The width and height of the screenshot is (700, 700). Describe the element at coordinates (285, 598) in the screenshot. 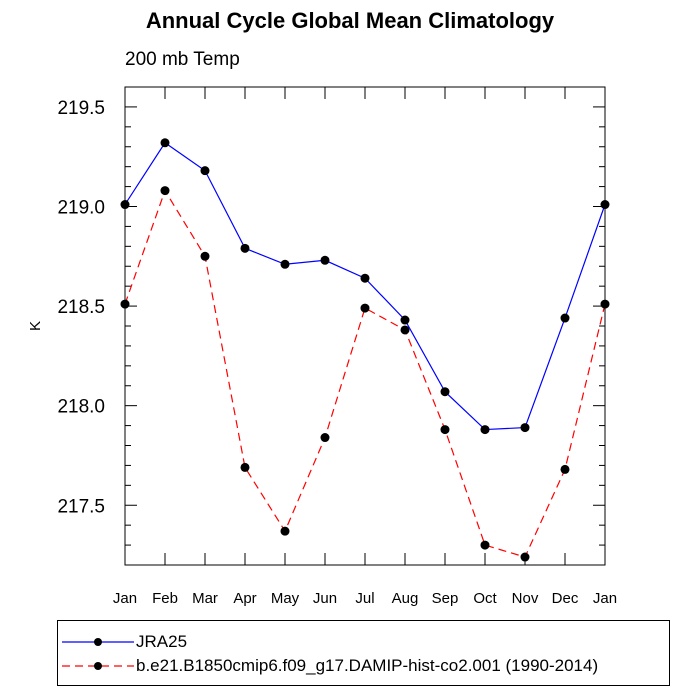

I see `x-tick-label: May` at that location.